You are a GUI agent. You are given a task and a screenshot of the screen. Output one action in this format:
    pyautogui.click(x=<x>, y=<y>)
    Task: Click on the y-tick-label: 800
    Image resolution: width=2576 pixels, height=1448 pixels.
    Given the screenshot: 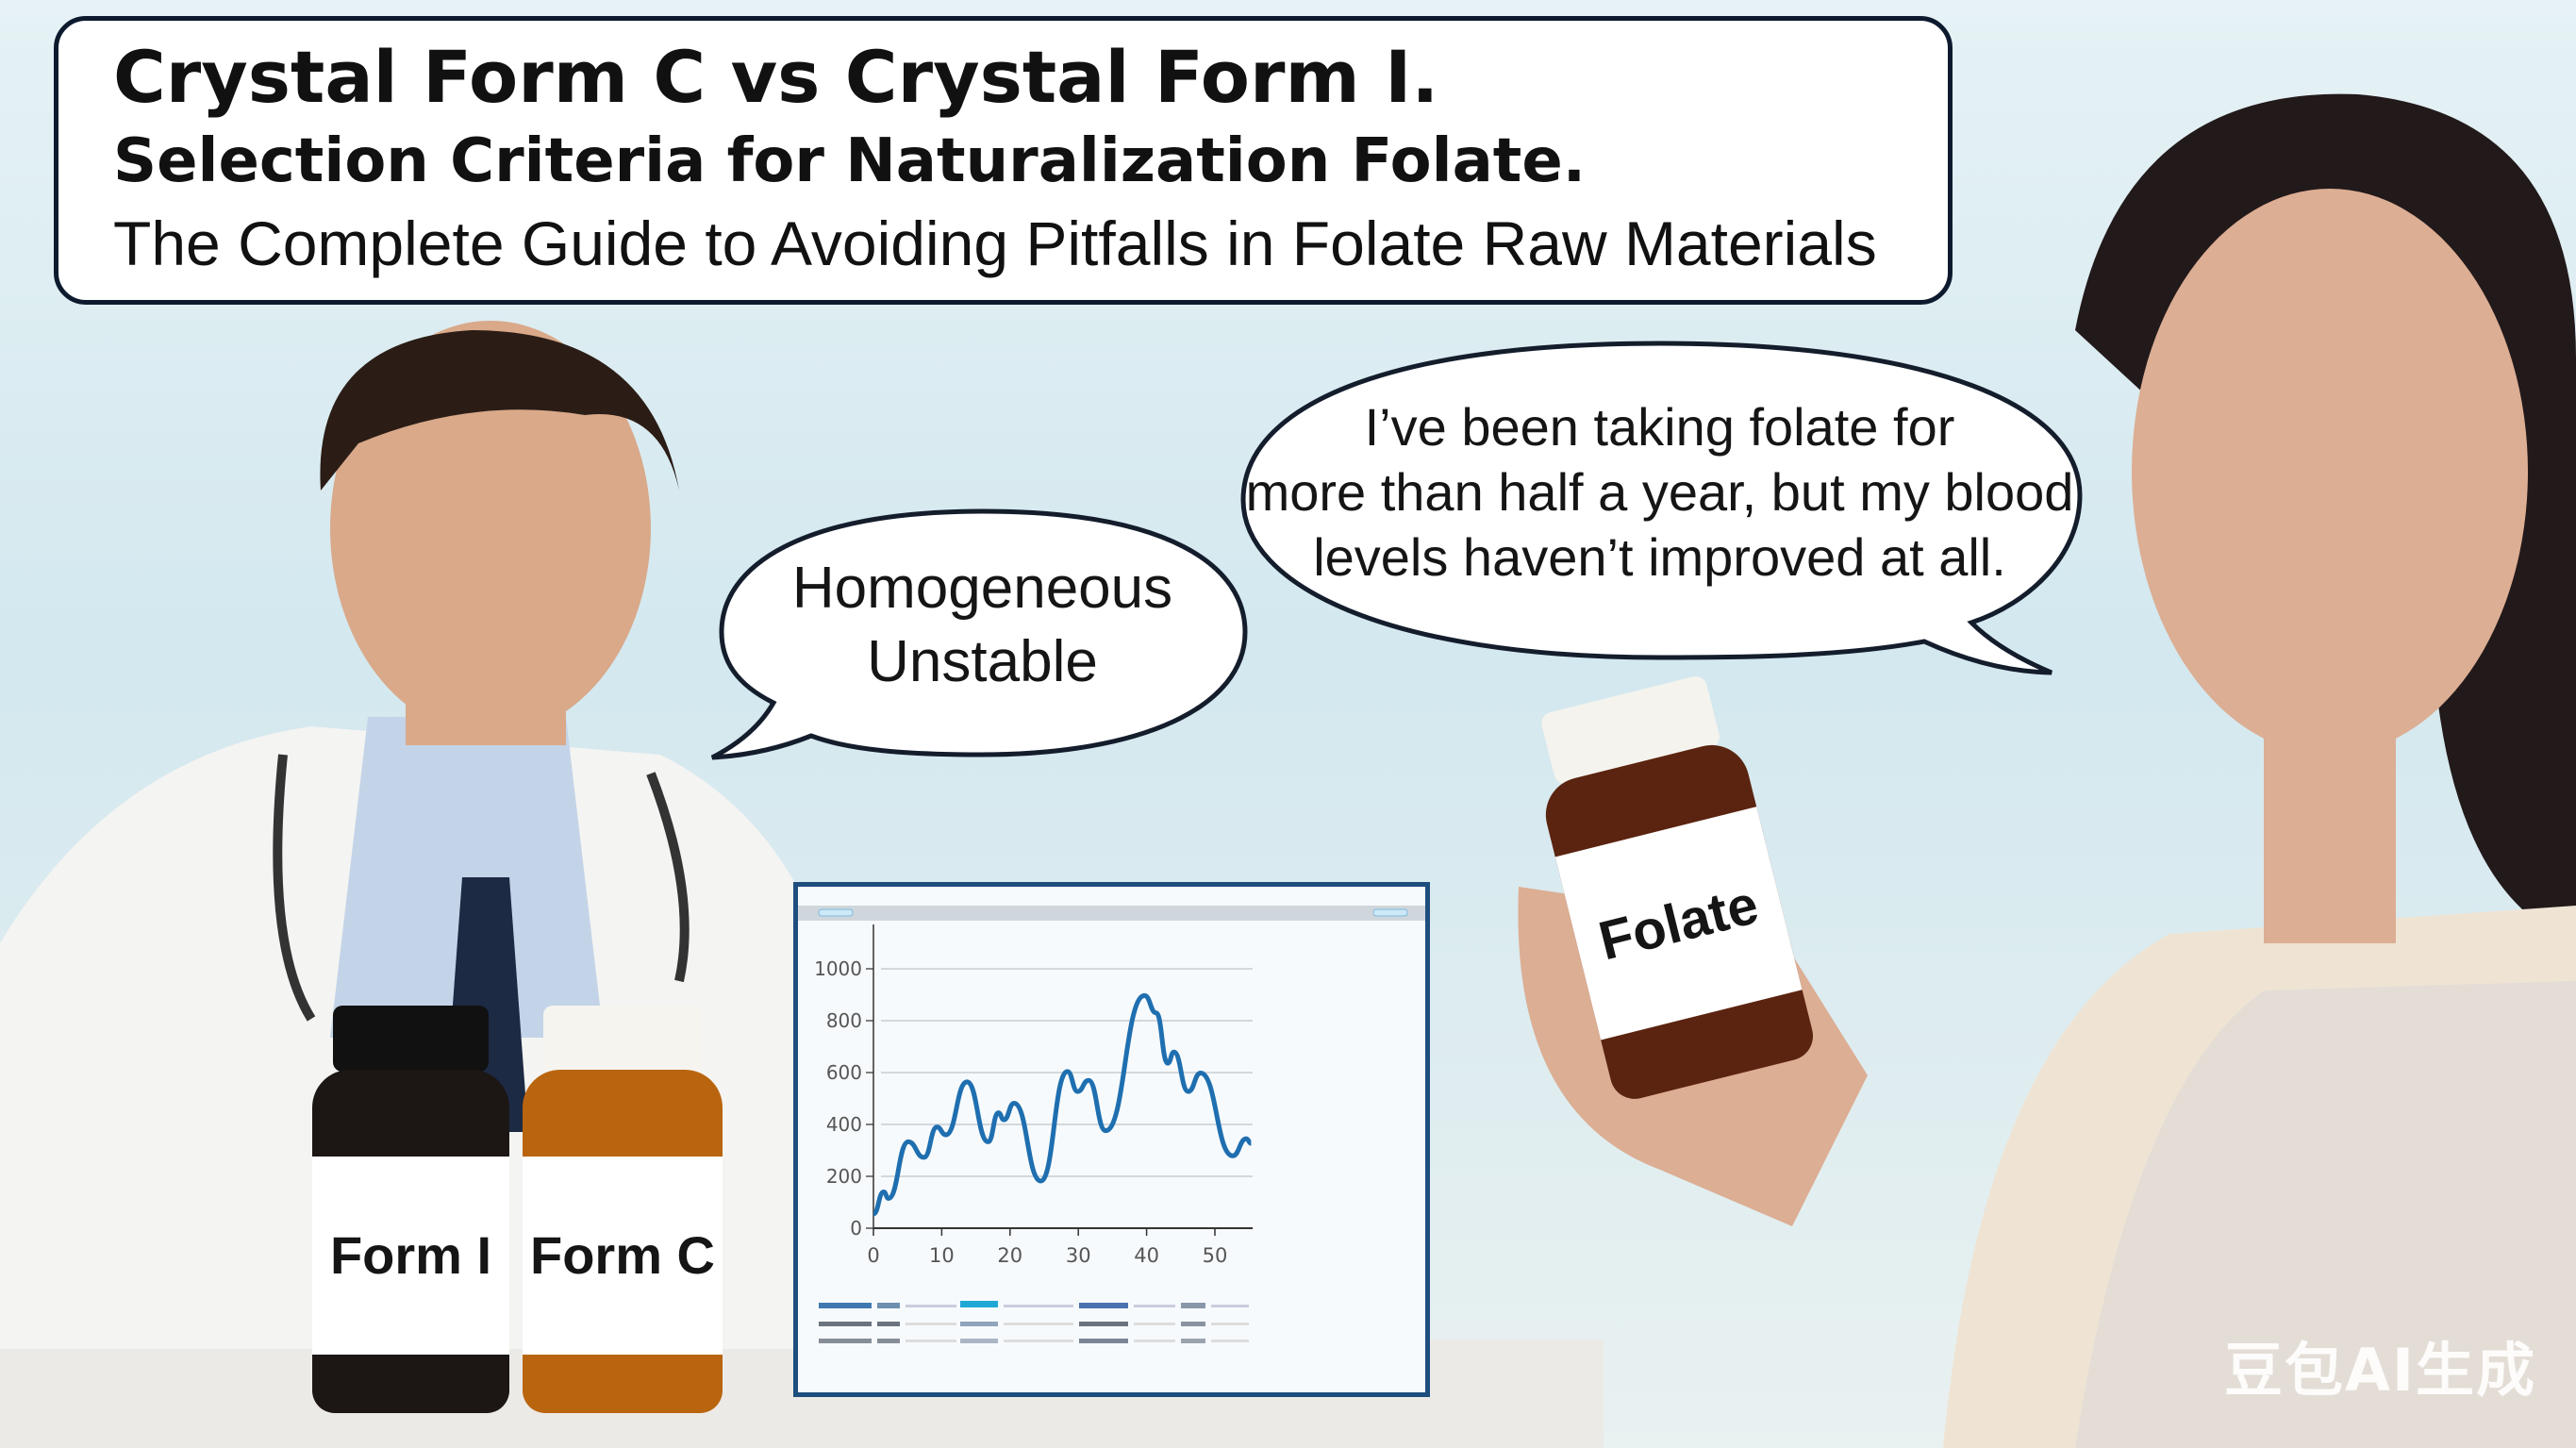 What is the action you would take?
    pyautogui.click(x=844, y=1020)
    